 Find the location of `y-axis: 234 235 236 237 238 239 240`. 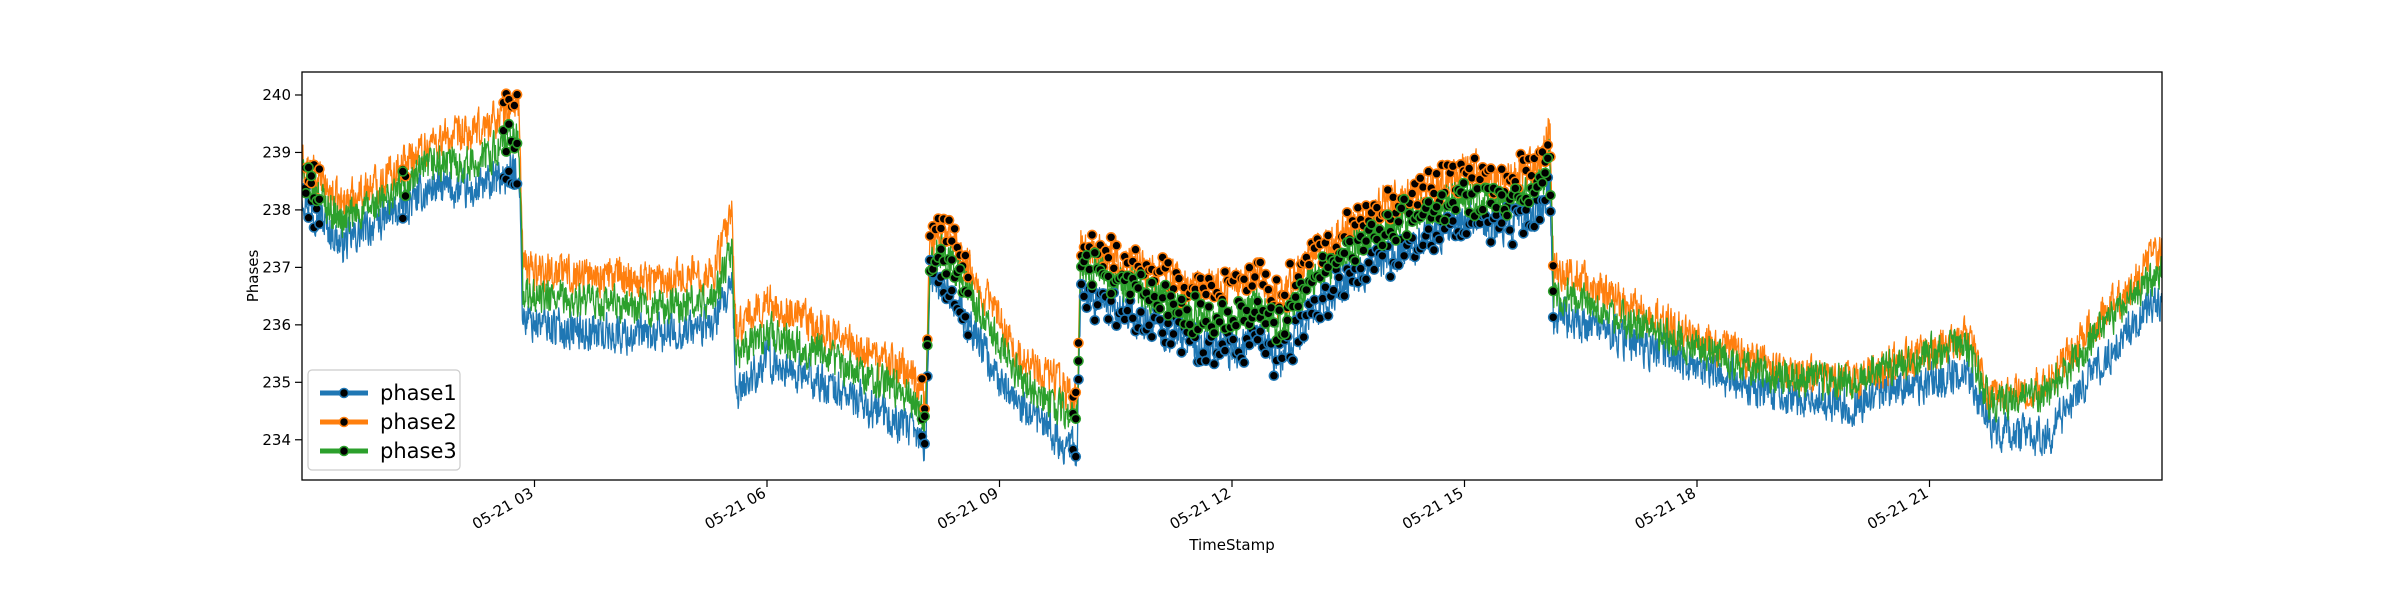

y-axis: 234 235 236 237 238 239 240 is located at coordinates (282, 267).